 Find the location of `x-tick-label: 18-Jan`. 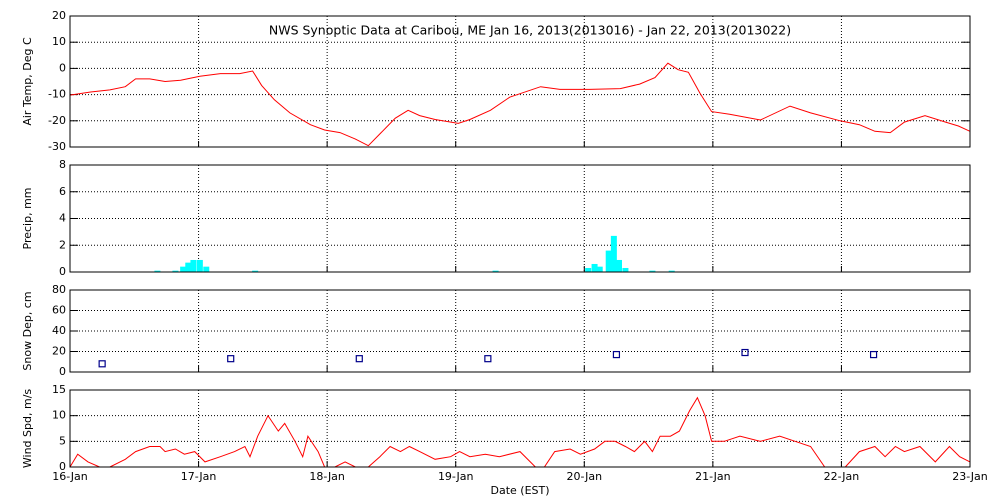

x-tick-label: 18-Jan is located at coordinates (327, 476).